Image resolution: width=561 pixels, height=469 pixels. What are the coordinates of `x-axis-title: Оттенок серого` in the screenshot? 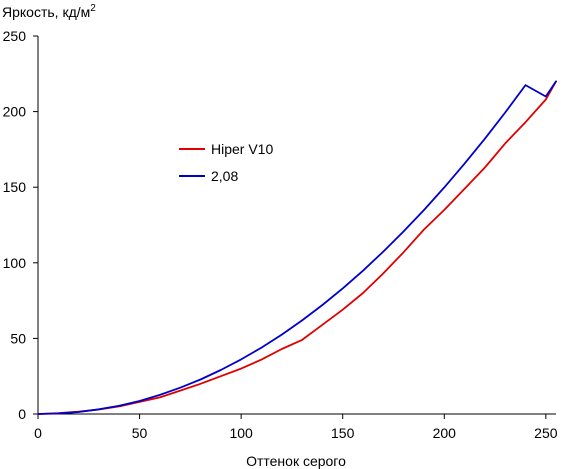 It's located at (296, 461).